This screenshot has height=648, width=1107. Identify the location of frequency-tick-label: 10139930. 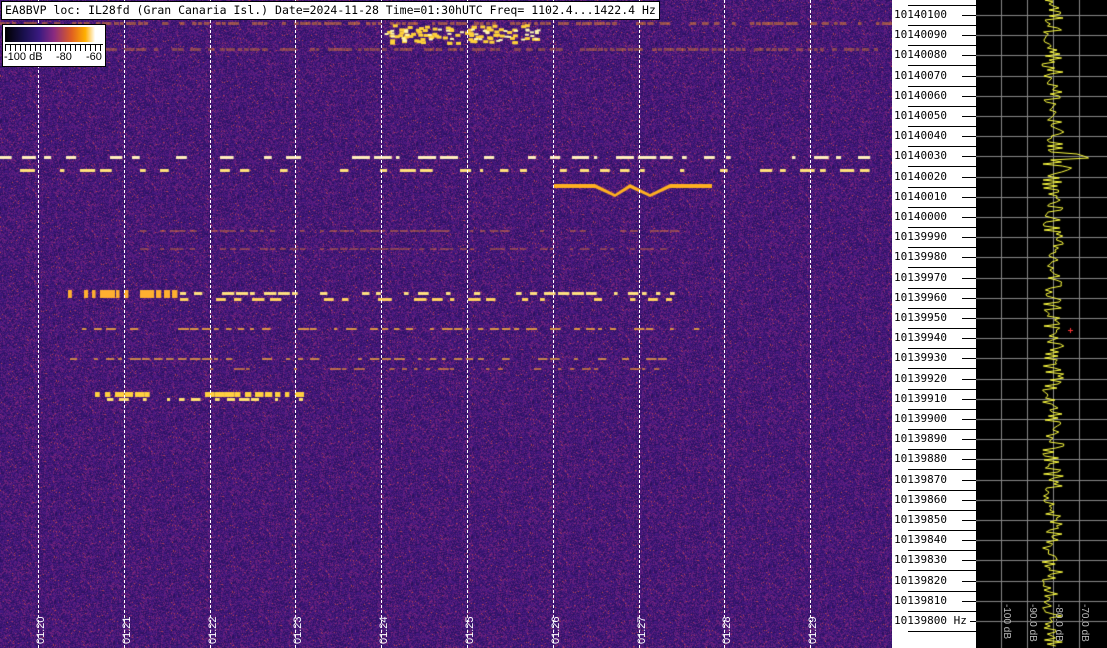
(920, 358).